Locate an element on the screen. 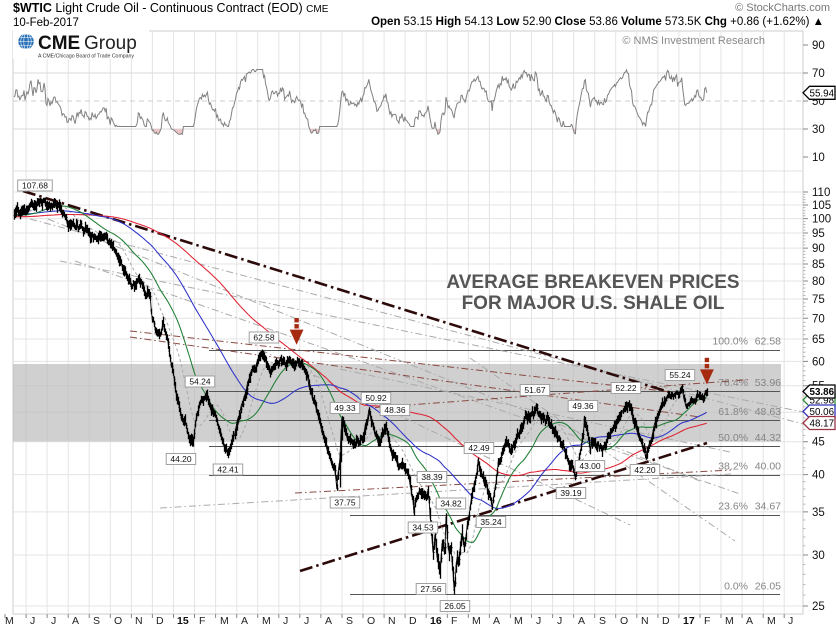  svg-text: Group is located at coordinates (110, 43).